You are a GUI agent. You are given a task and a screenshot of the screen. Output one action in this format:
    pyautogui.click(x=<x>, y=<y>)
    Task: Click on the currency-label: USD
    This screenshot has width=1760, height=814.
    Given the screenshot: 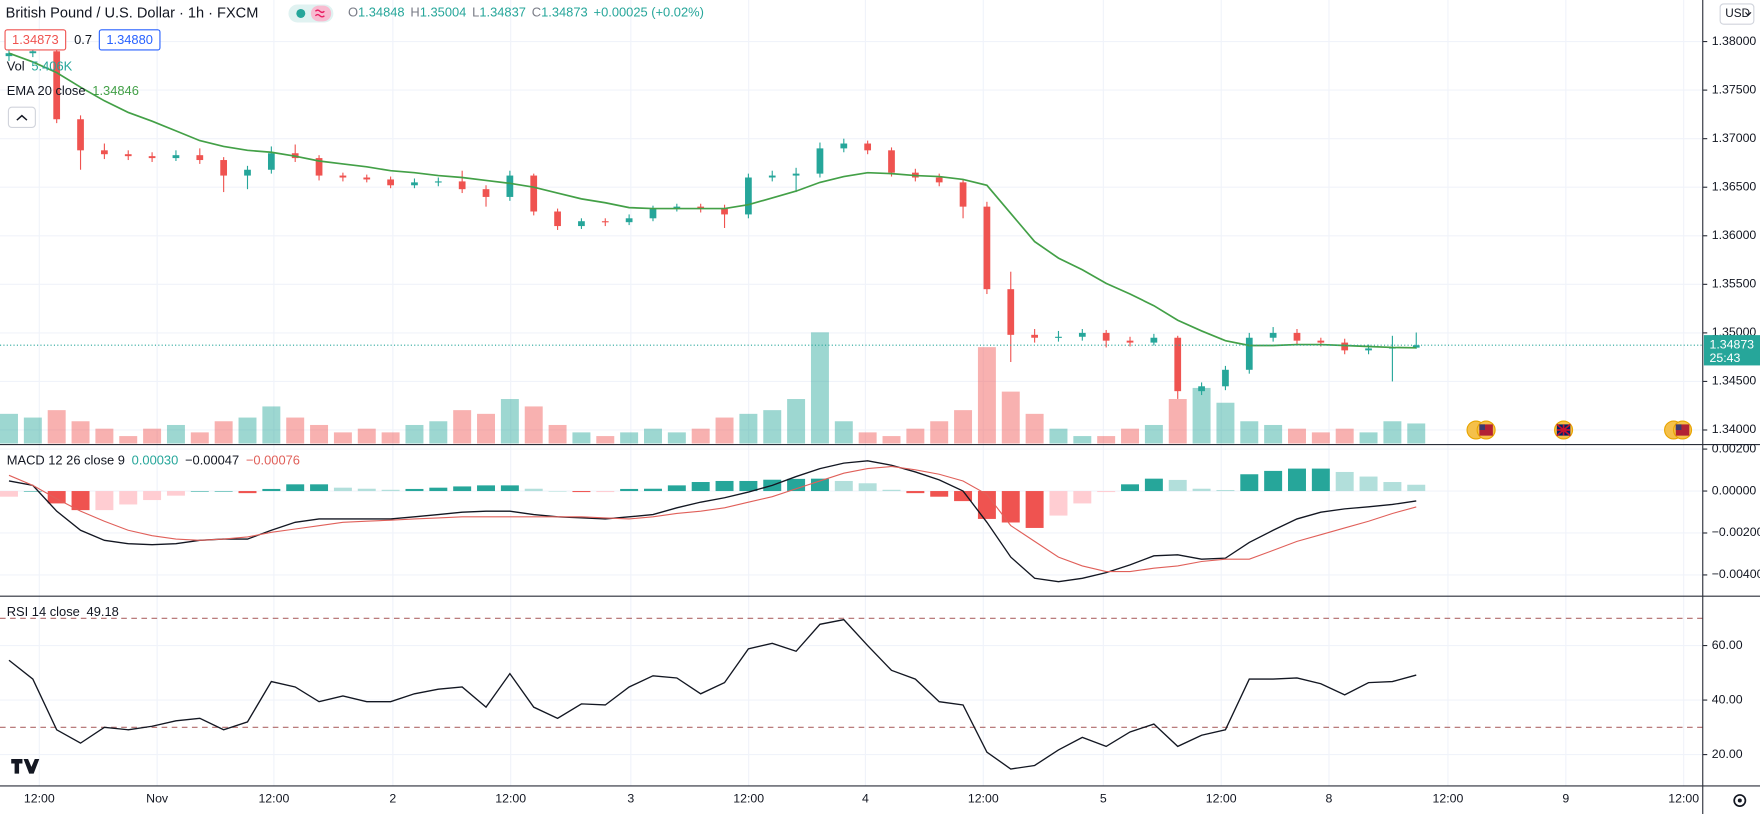 What is the action you would take?
    pyautogui.click(x=1737, y=13)
    